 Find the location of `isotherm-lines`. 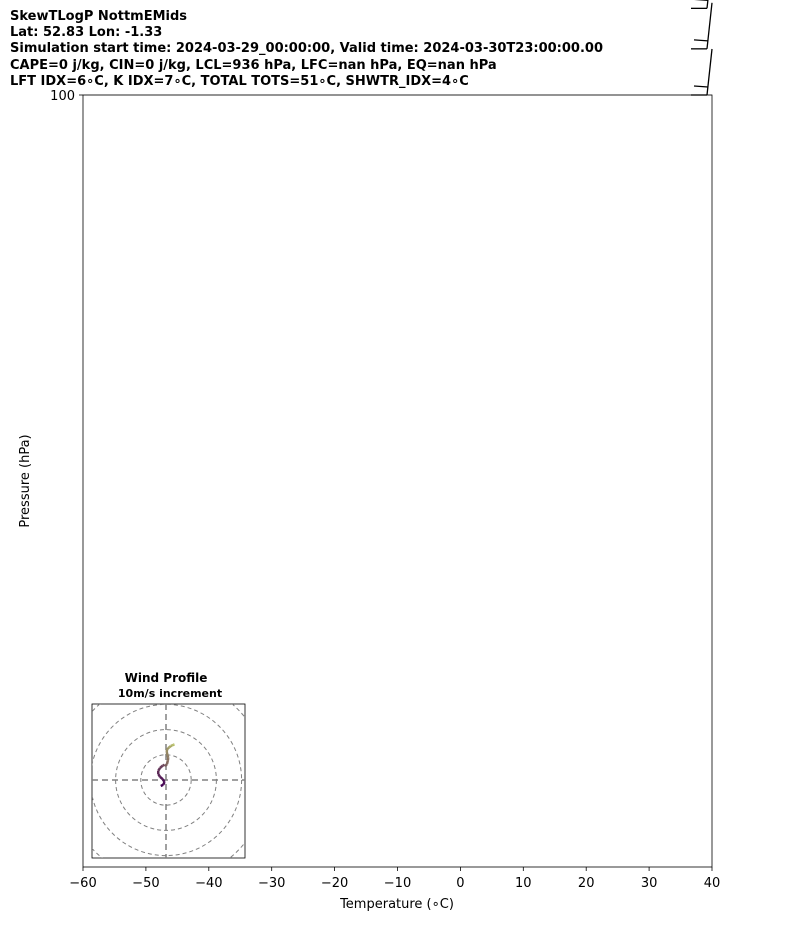

isotherm-lines is located at coordinates (356, 47).